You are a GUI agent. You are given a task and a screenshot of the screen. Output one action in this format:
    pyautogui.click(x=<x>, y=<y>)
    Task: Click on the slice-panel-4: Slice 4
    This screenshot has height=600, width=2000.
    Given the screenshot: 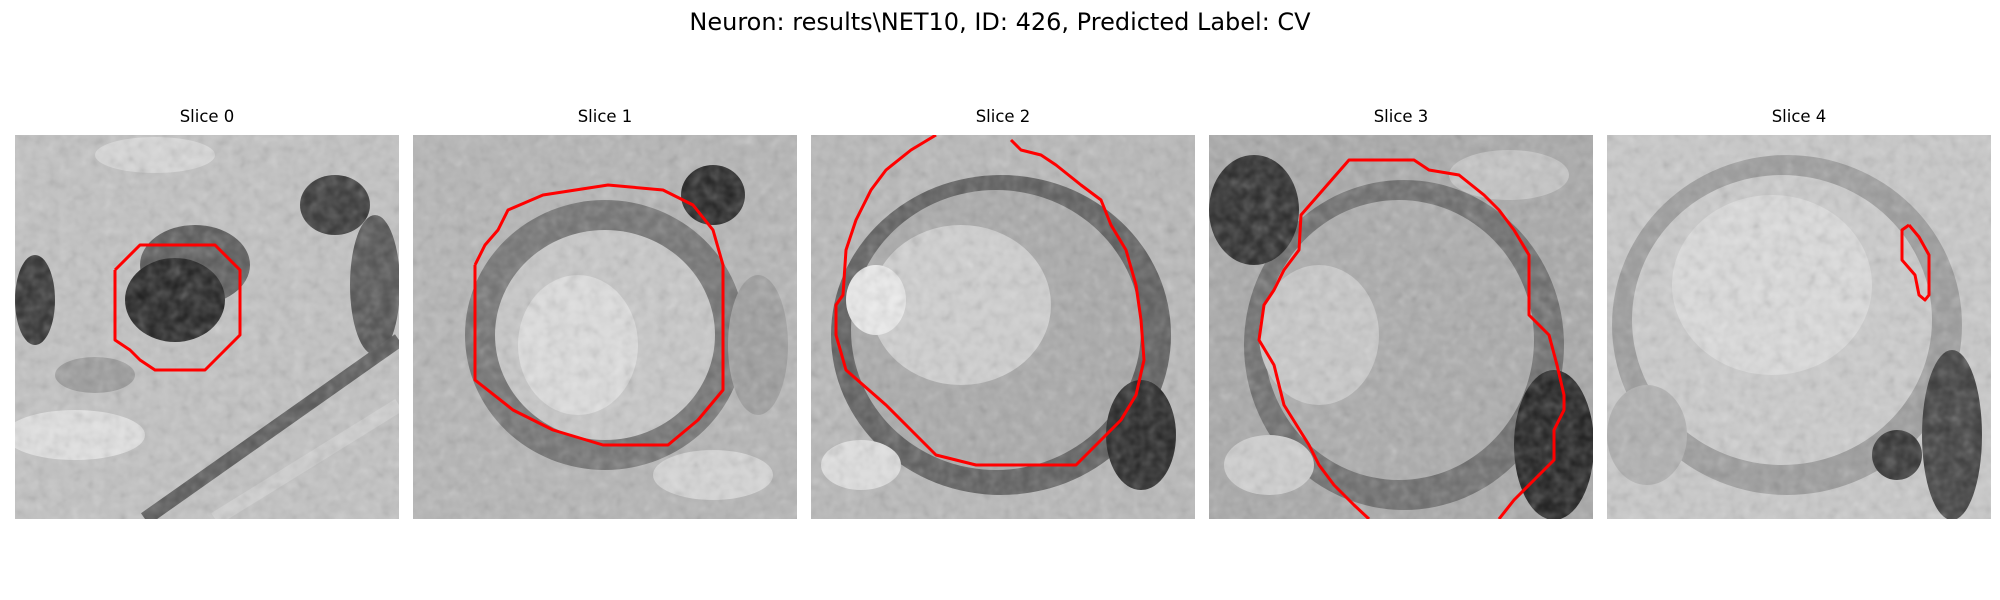 What is the action you would take?
    pyautogui.click(x=1799, y=313)
    